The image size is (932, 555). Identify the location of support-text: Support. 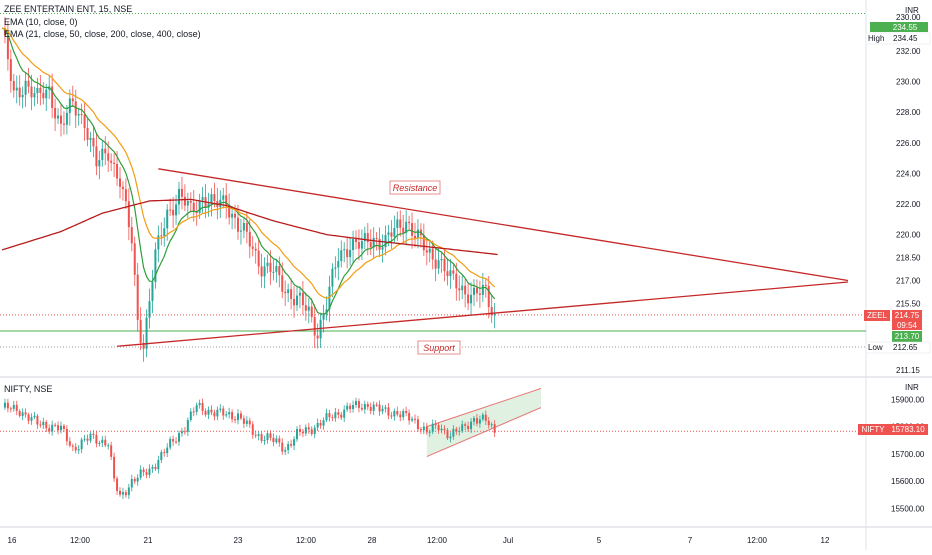
(439, 348).